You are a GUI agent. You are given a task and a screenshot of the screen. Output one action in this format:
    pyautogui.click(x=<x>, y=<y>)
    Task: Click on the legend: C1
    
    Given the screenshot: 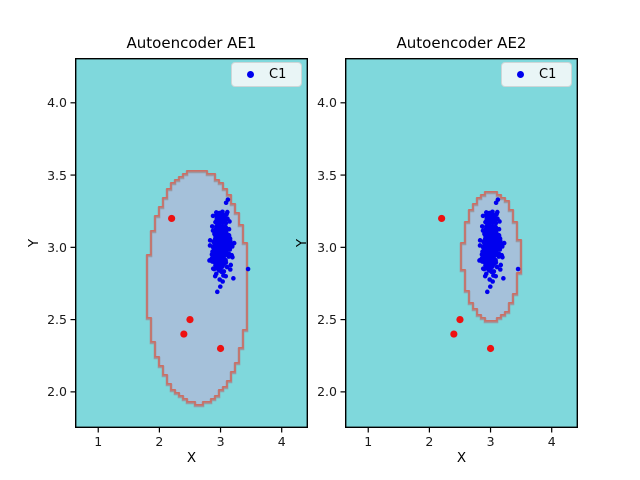 What is the action you would take?
    pyautogui.click(x=536, y=74)
    